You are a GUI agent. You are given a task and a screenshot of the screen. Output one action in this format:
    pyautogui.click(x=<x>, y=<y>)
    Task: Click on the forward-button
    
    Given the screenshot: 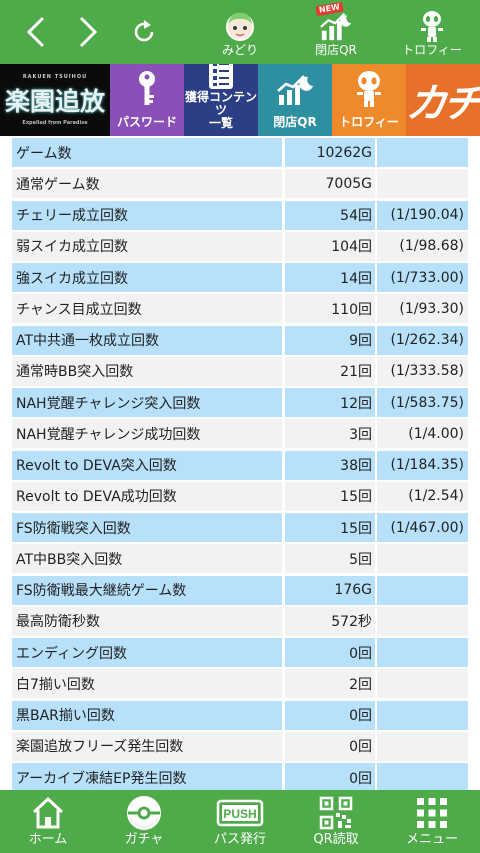 What is the action you would take?
    pyautogui.click(x=88, y=32)
    